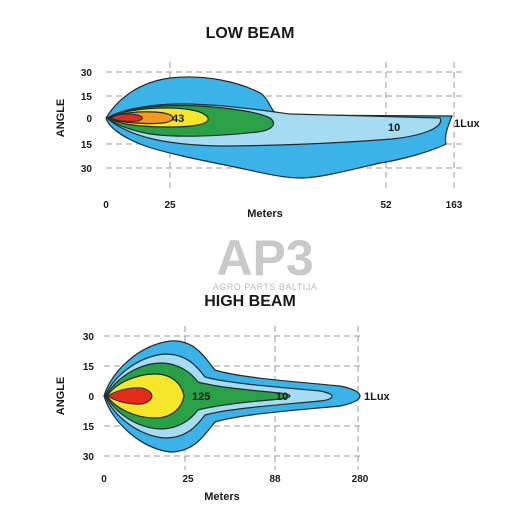 The image size is (529, 529). Describe the element at coordinates (61, 118) in the screenshot. I see `low-beam-ylabel: ANGLE` at that location.